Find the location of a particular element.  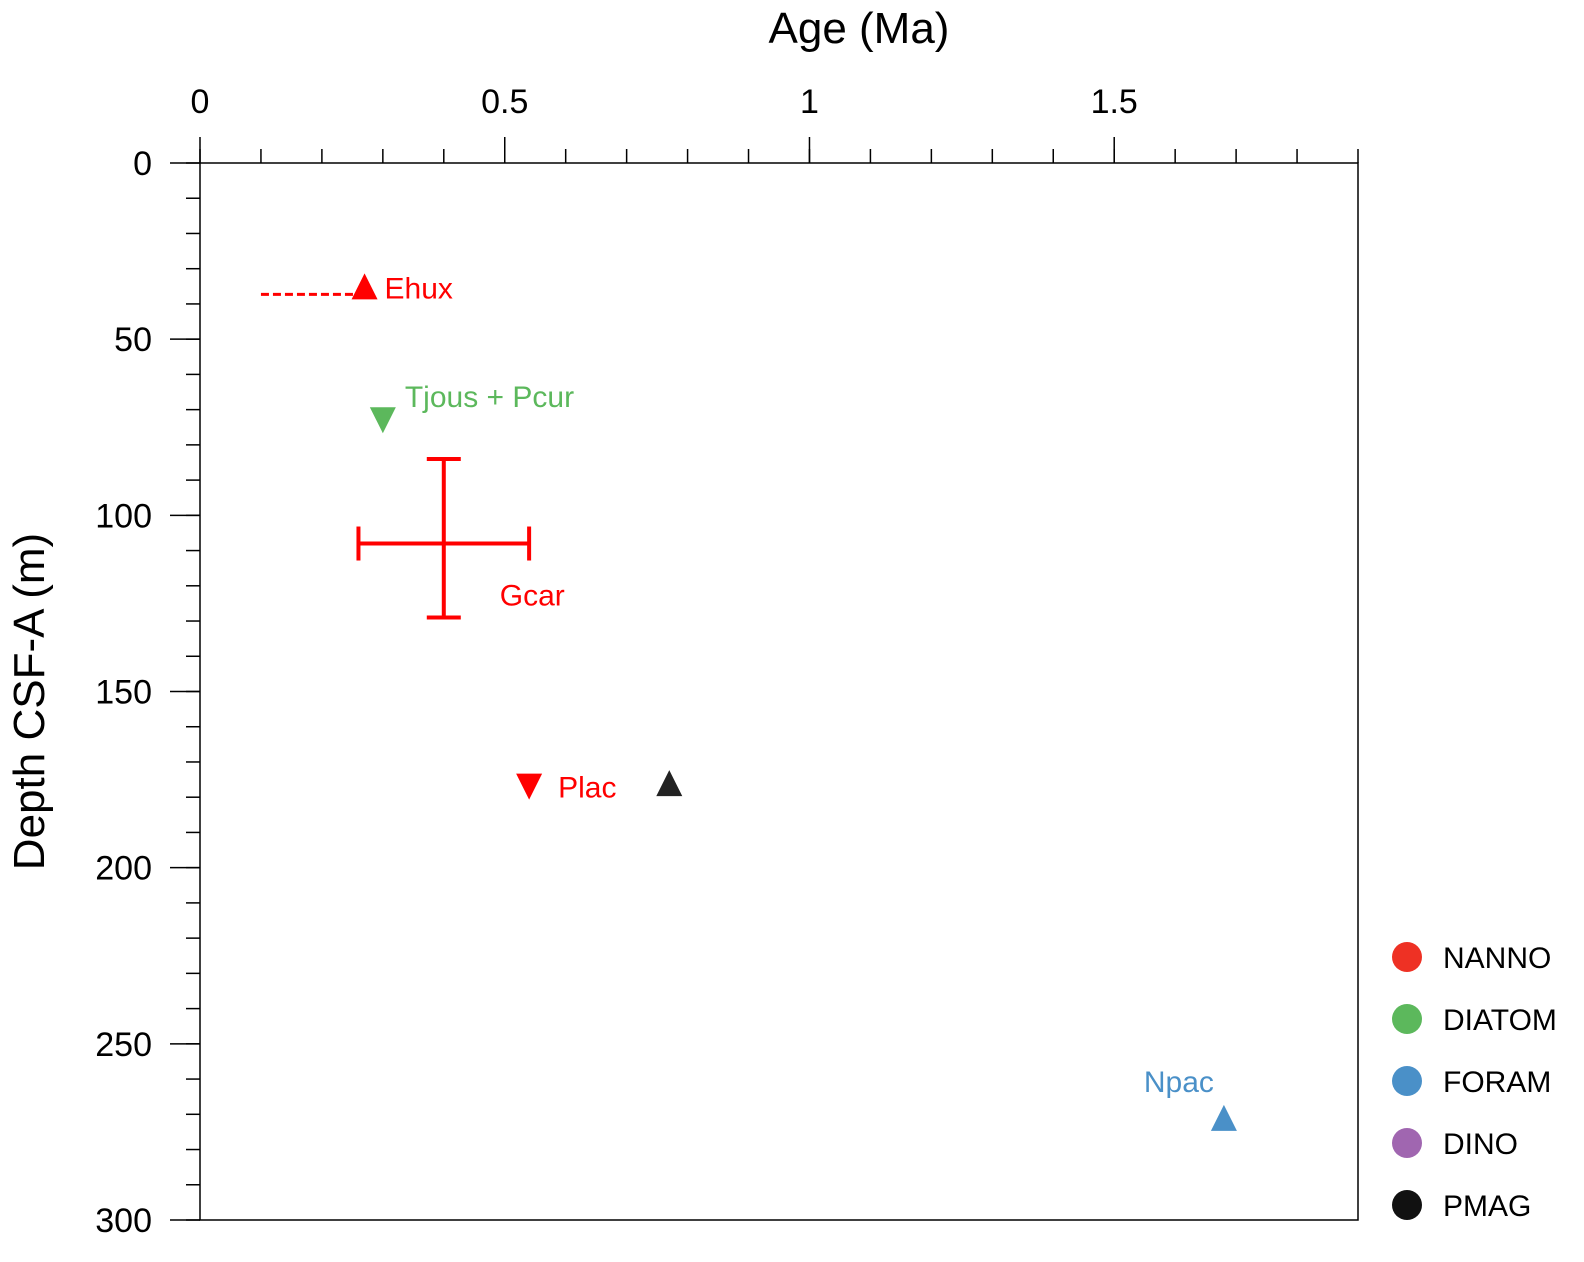

ehux-marker is located at coordinates (364, 286).